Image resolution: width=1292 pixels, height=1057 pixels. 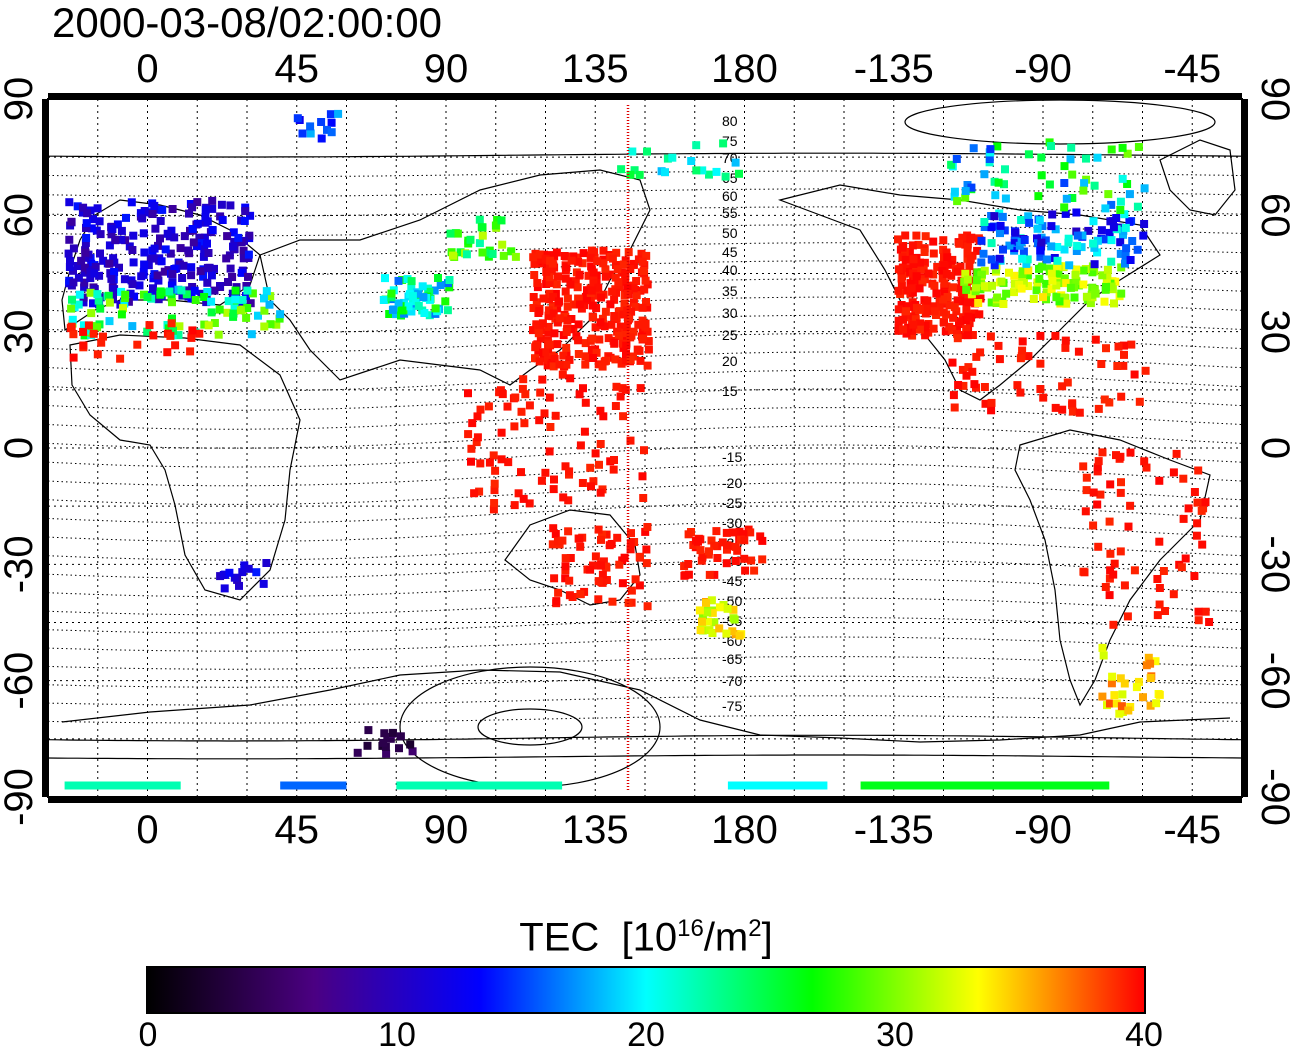 What do you see at coordinates (777, 785) in the screenshot?
I see `tec-polar-band` at bounding box center [777, 785].